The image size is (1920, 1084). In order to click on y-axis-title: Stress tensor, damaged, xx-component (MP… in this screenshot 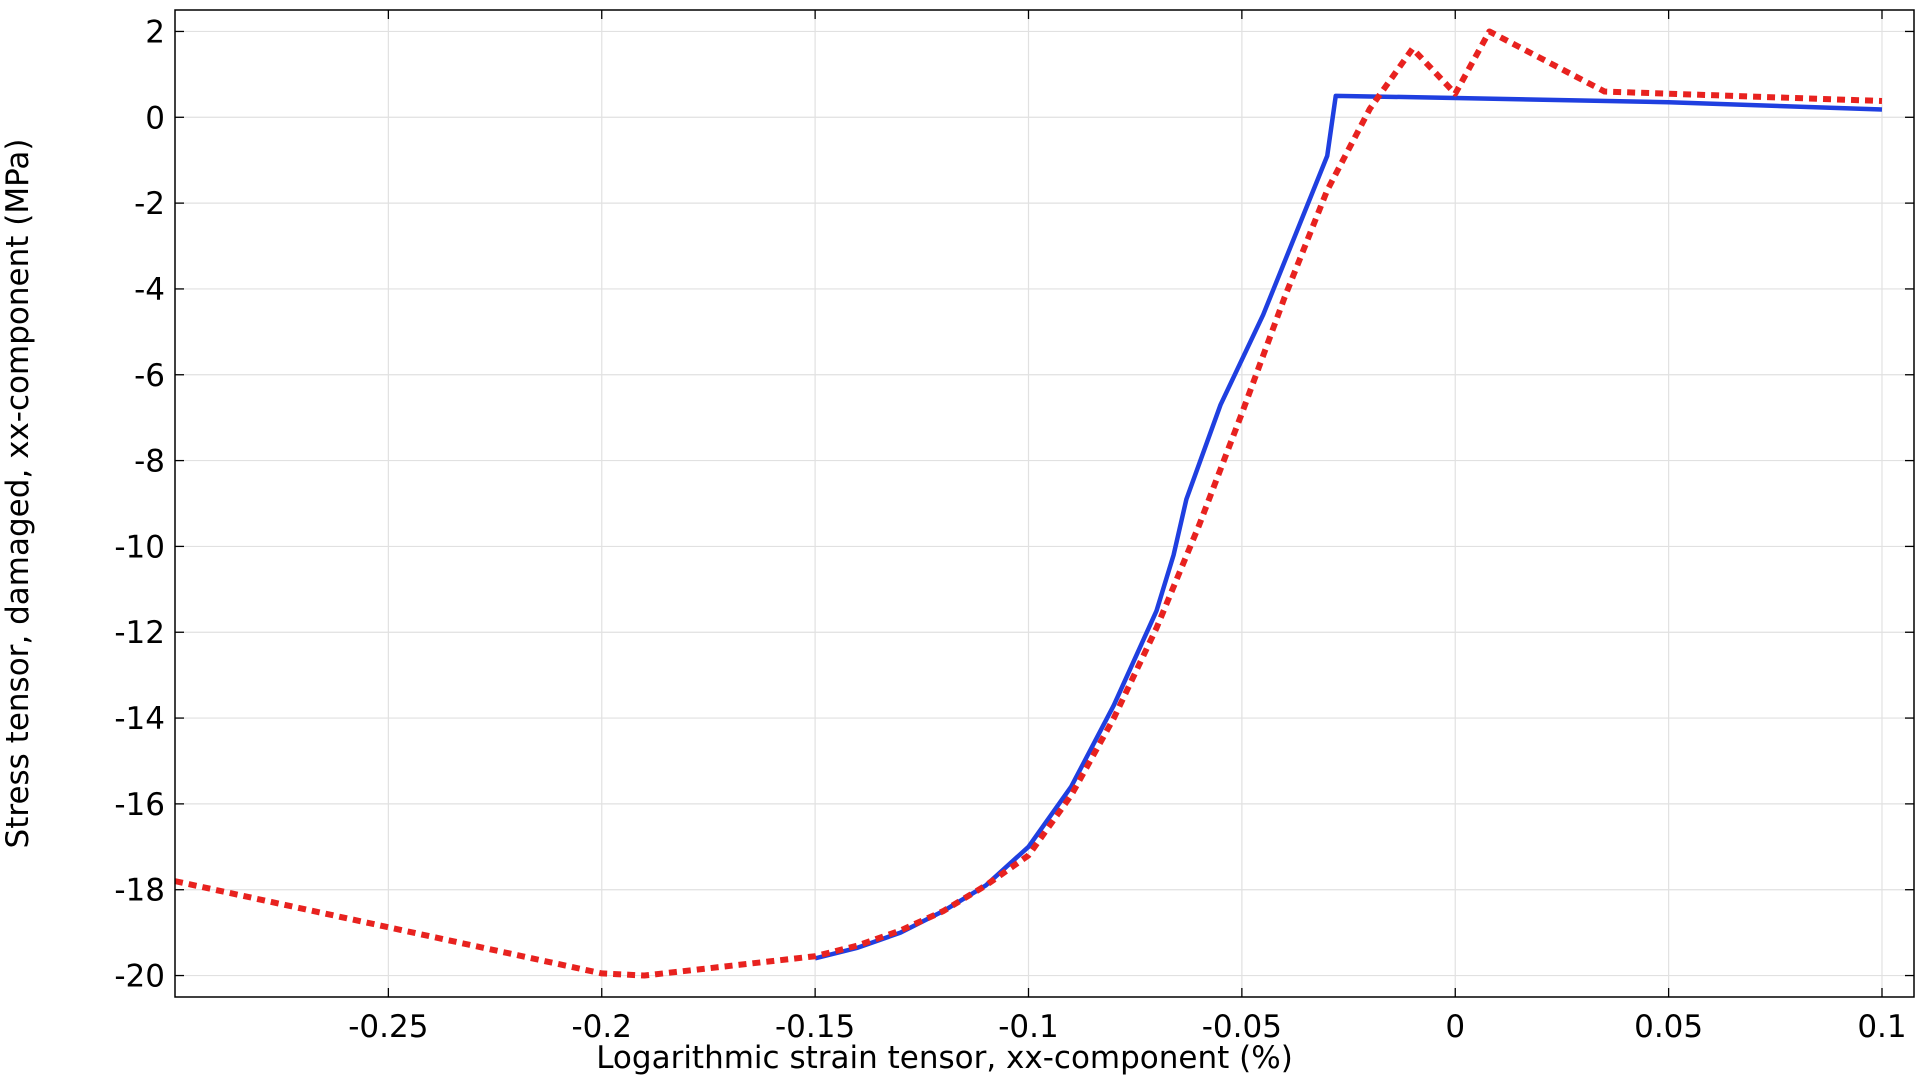, I will do `click(18, 494)`.